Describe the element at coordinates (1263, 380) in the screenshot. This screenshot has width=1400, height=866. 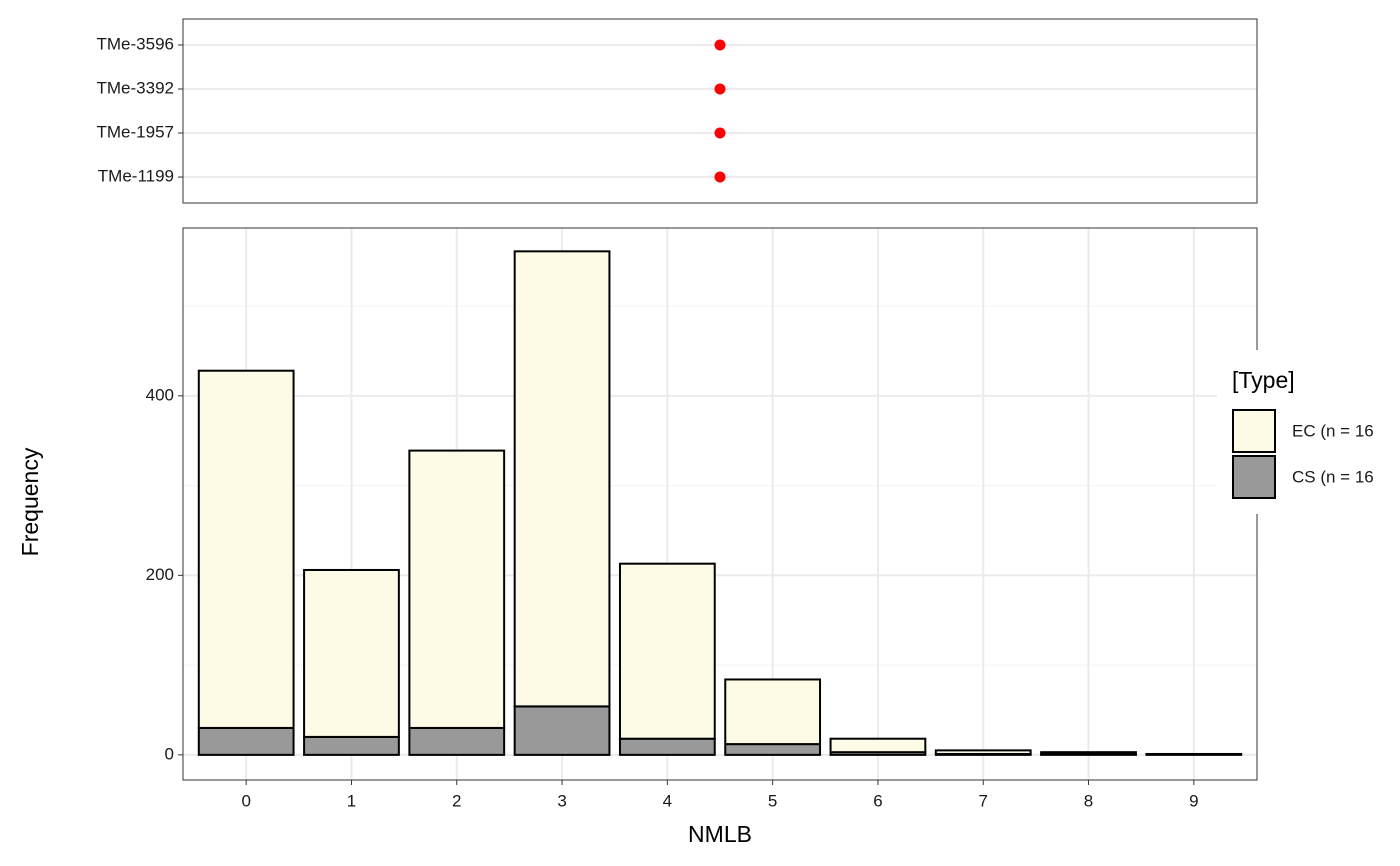
I see `legend-title: [Type]` at that location.